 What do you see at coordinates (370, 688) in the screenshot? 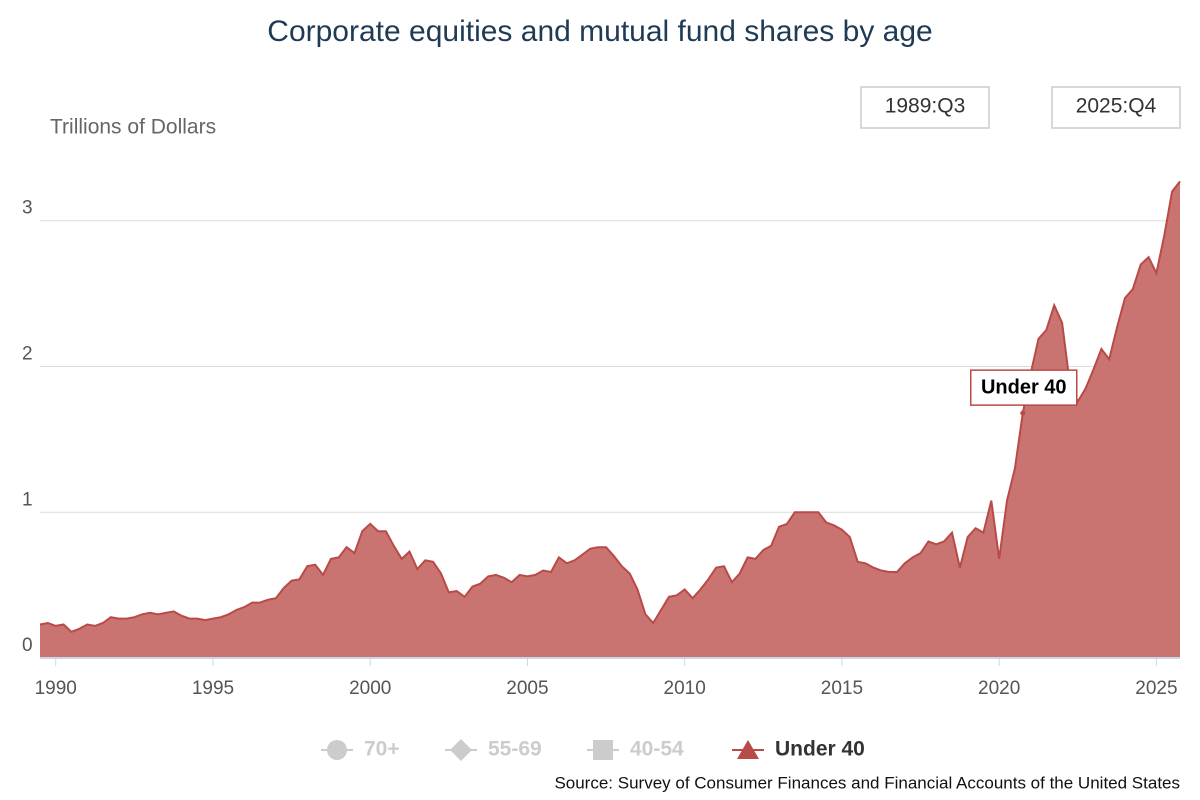
I see `x-tick-label: 2000` at bounding box center [370, 688].